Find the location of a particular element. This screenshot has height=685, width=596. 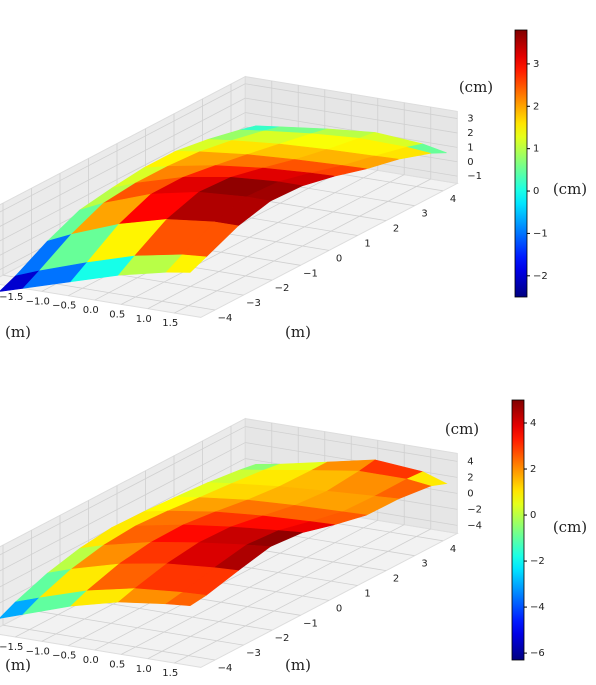

z-tick-label: 1 is located at coordinates (470, 147).